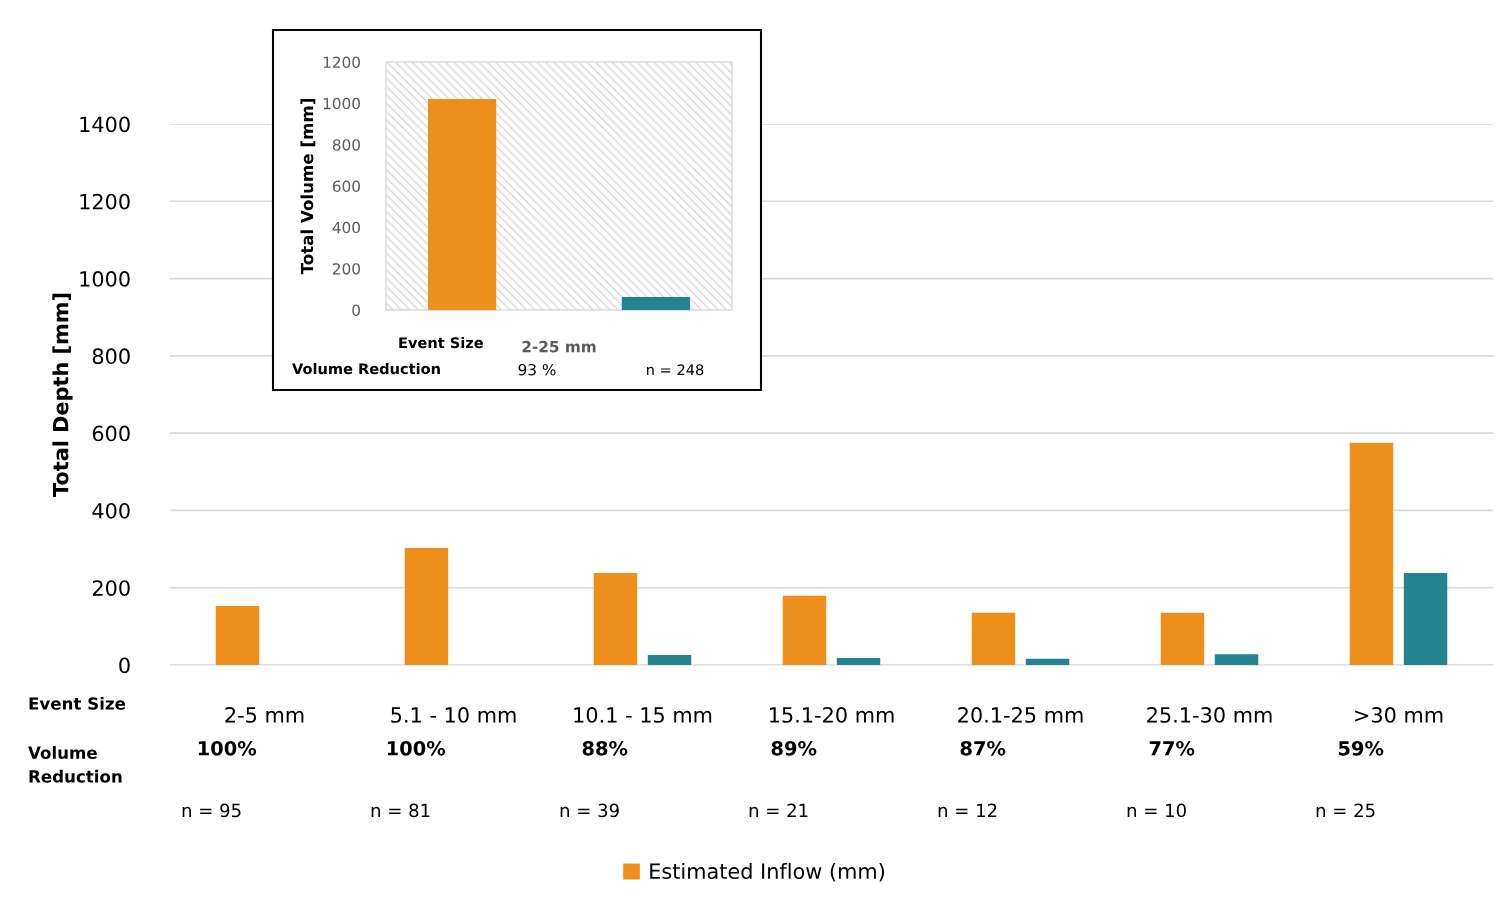 Image resolution: width=1509 pixels, height=915 pixels. What do you see at coordinates (643, 715) in the screenshot?
I see `x-tick-label: 10.1 - 15 mm` at bounding box center [643, 715].